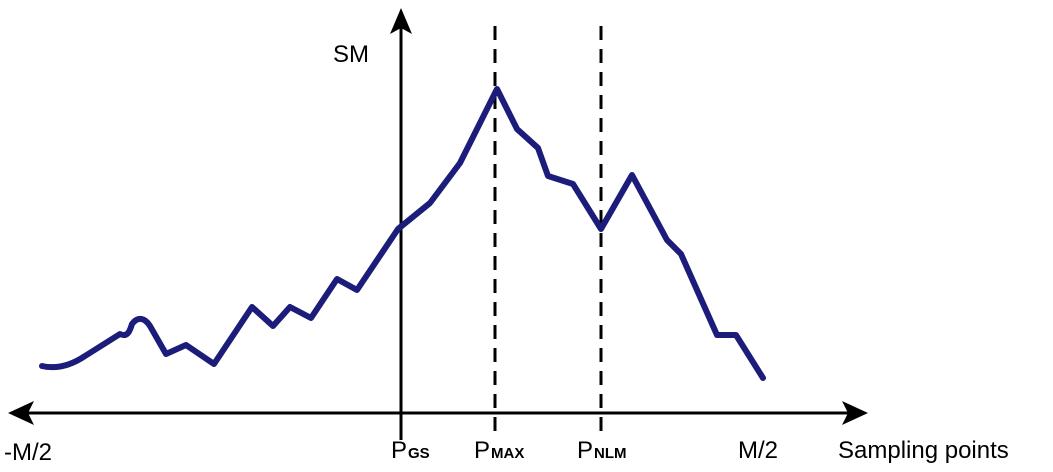 Image resolution: width=1053 pixels, height=472 pixels. Describe the element at coordinates (399, 450) in the screenshot. I see `p-gs-base: P` at that location.